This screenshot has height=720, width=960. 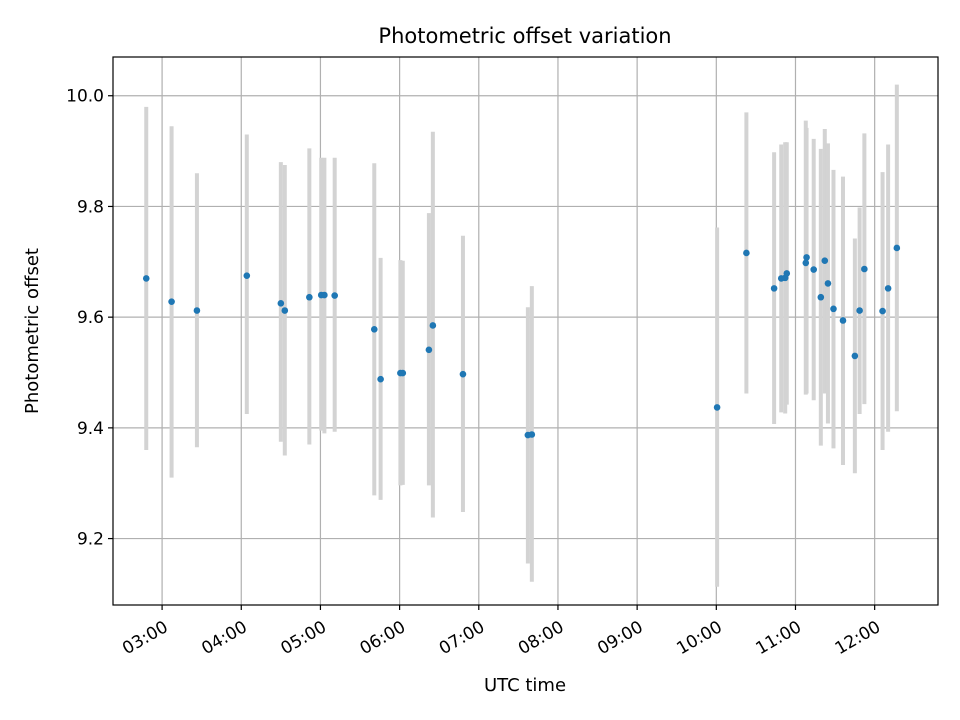 What do you see at coordinates (90, 540) in the screenshot?
I see `y-tick-label: 9.2` at bounding box center [90, 540].